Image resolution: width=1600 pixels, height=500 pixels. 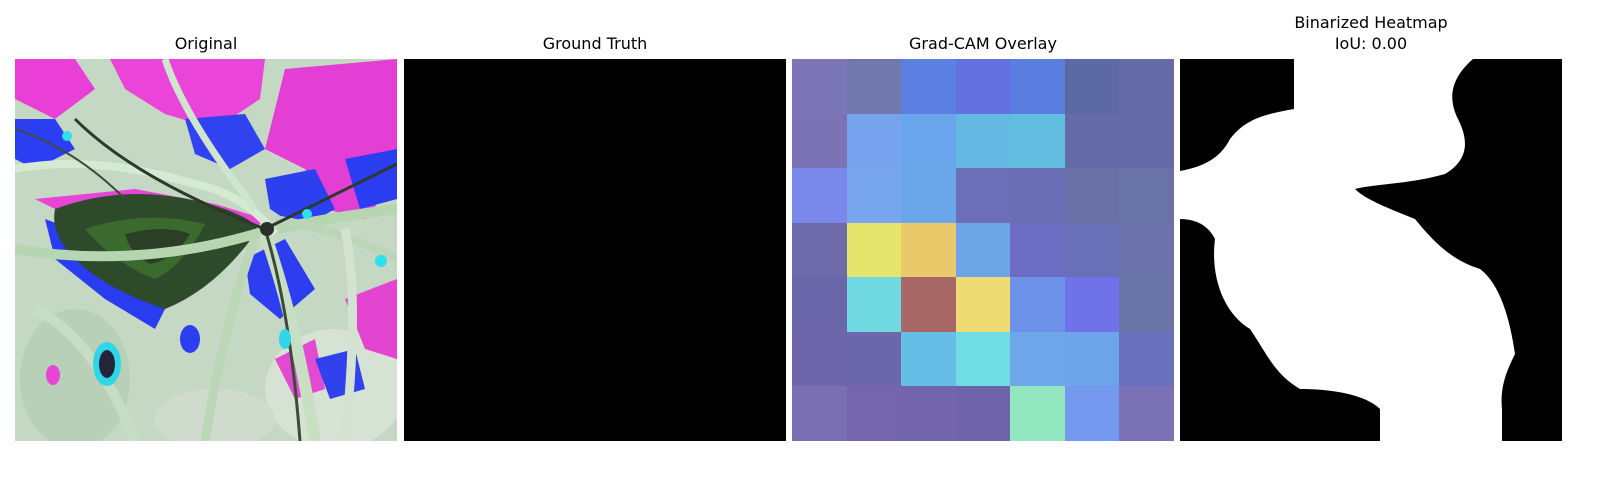 I want to click on title-original: Original, so click(x=206, y=43).